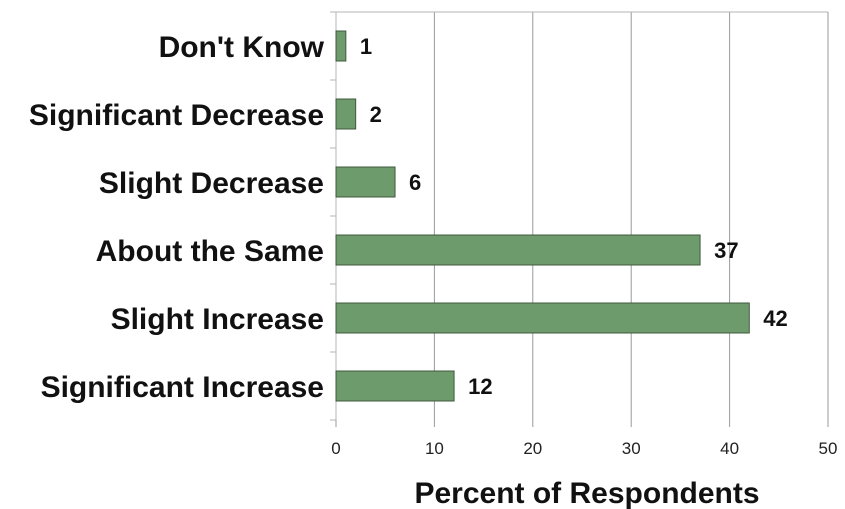 Image resolution: width=845 pixels, height=509 pixels. Describe the element at coordinates (242, 47) in the screenshot. I see `category-label: Don't Know` at that location.